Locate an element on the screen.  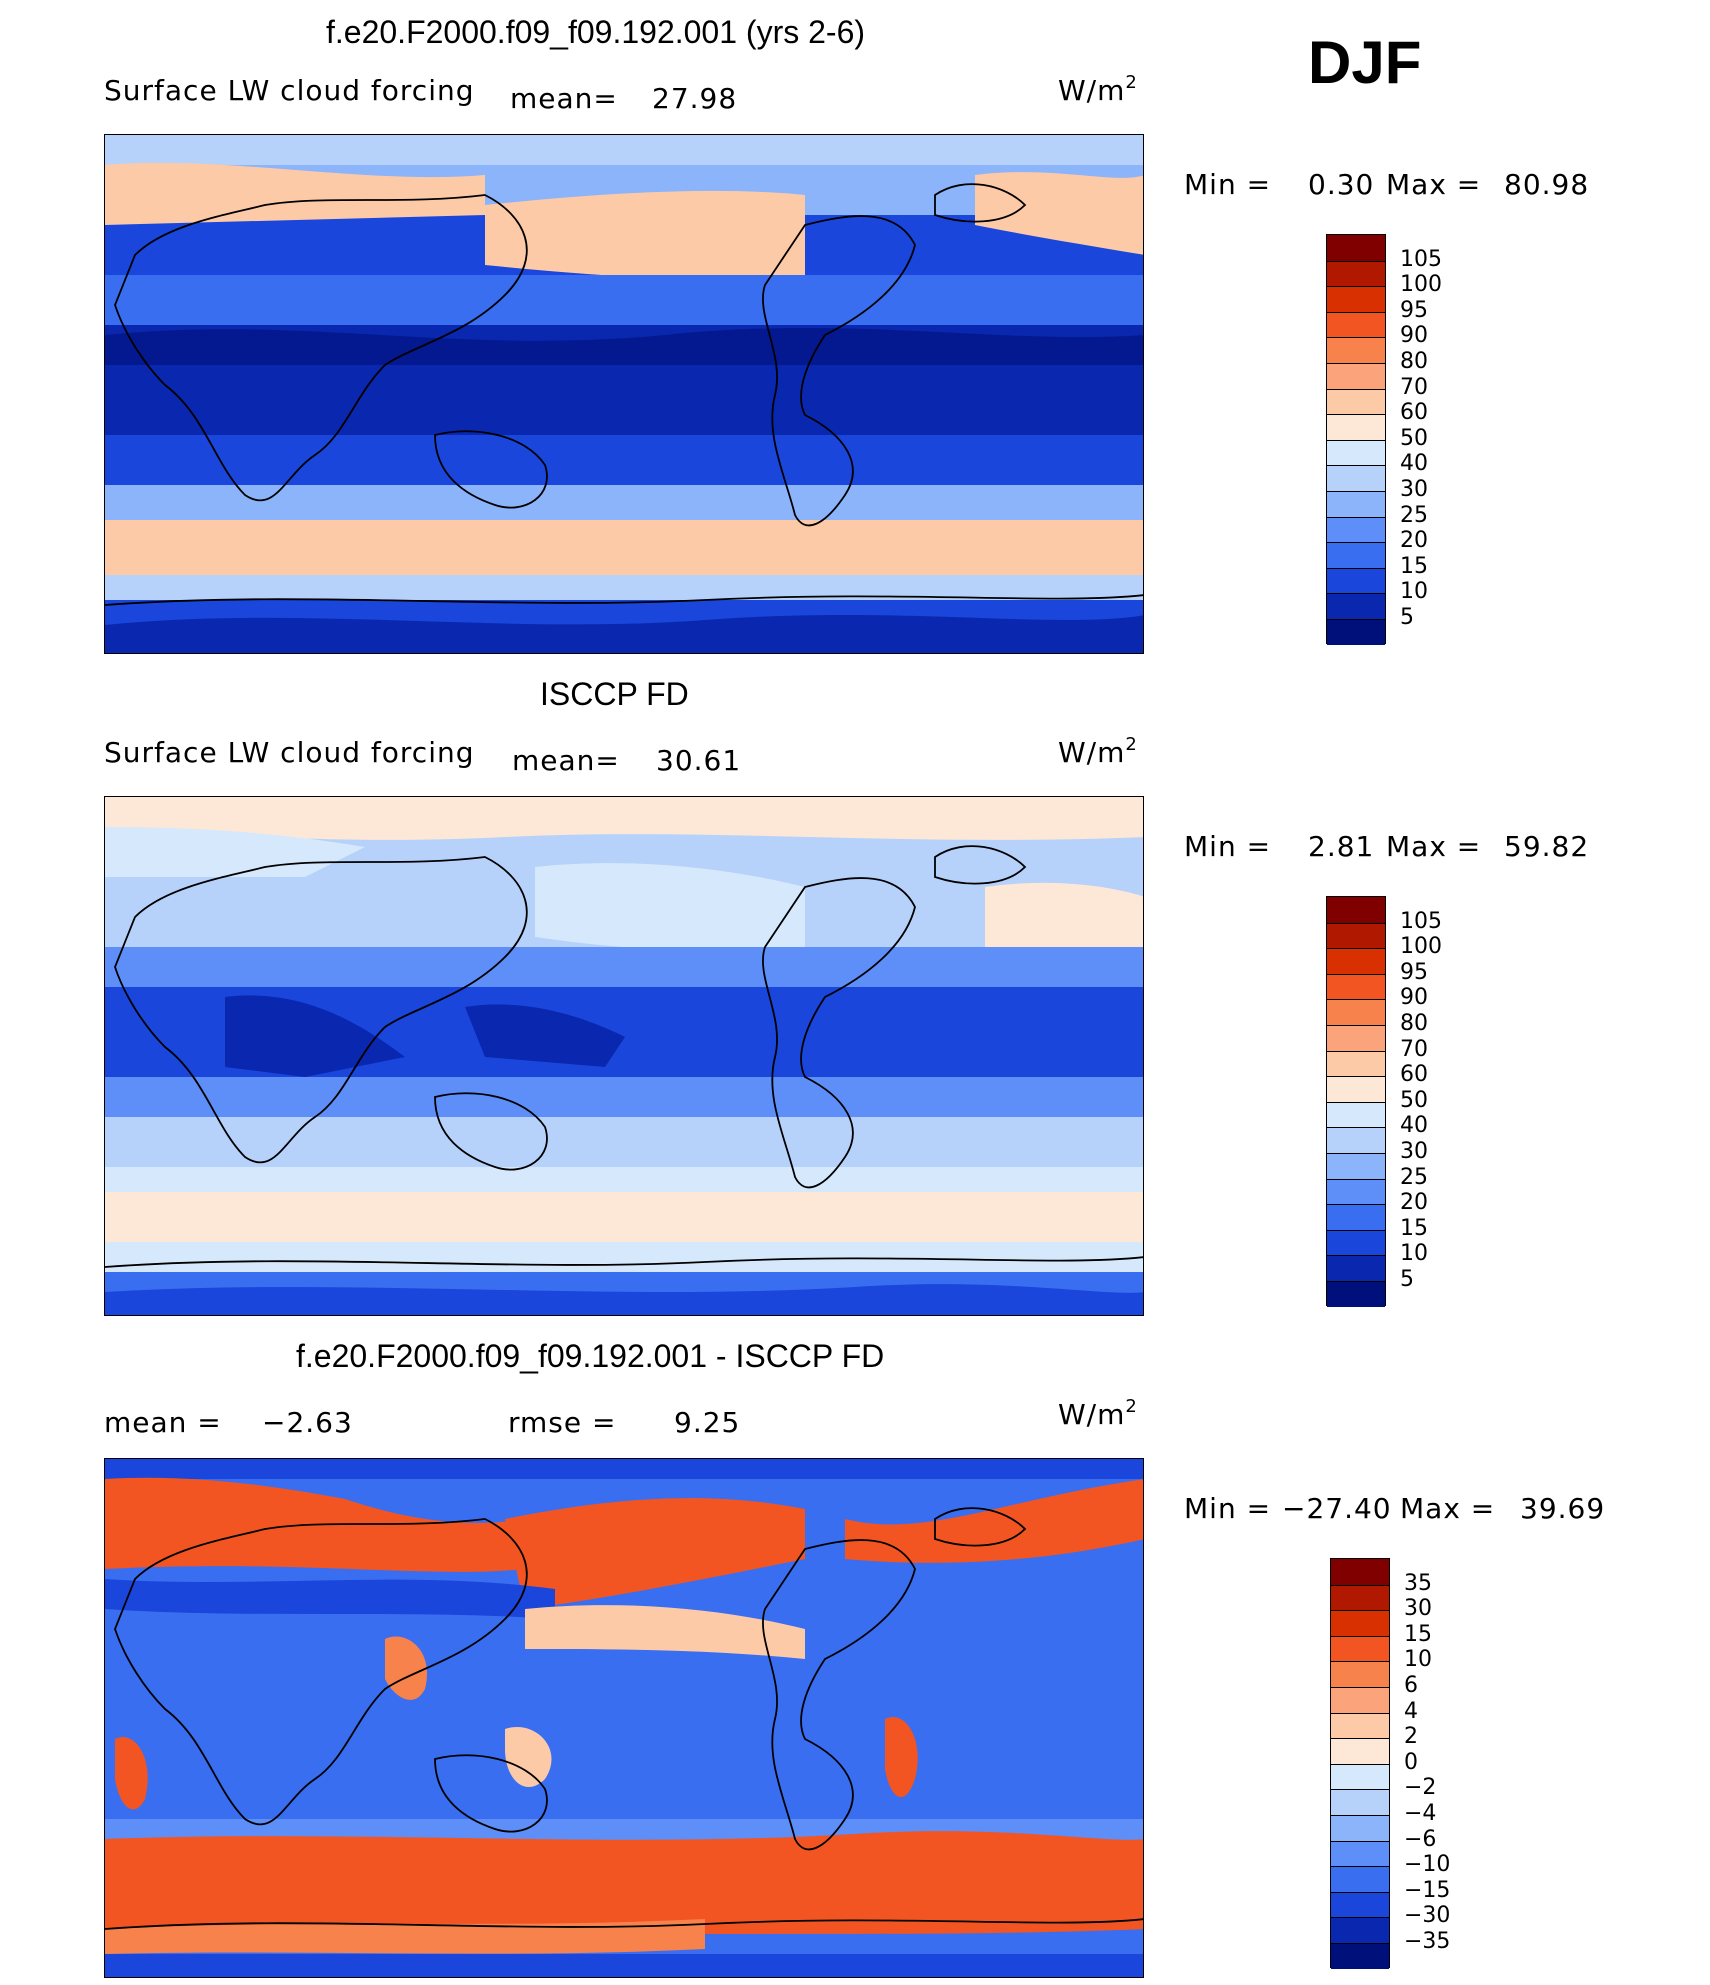
colorbar-tick-label: −30 is located at coordinates (1427, 1916).